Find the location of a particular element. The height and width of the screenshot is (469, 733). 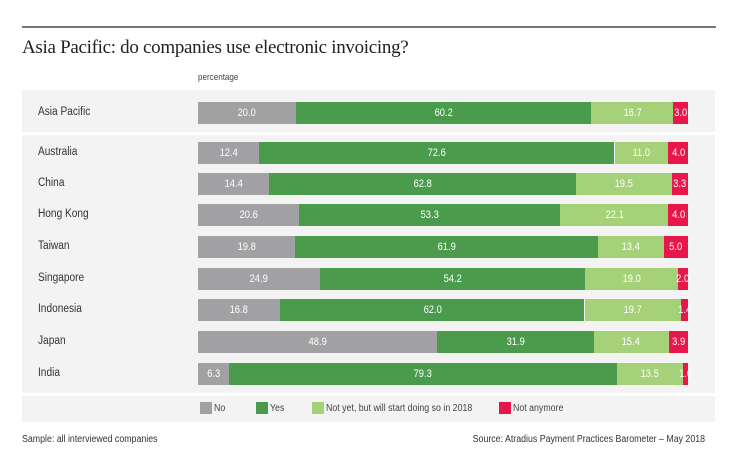

category-label: India is located at coordinates (49, 373).